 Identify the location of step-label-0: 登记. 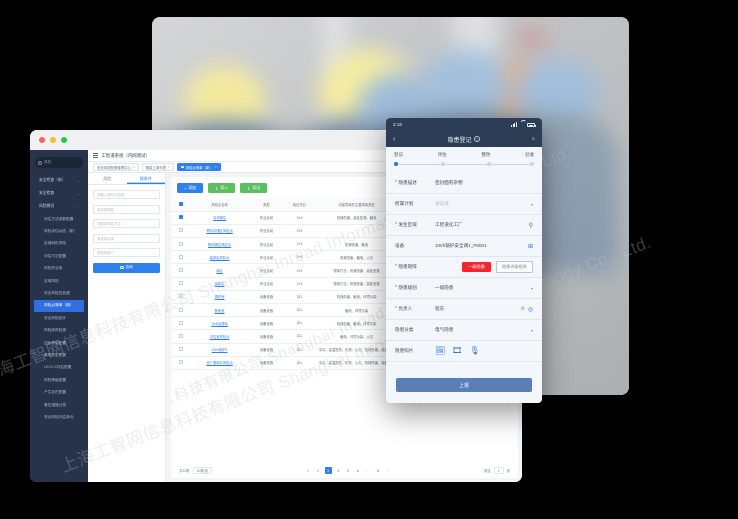
(398, 154).